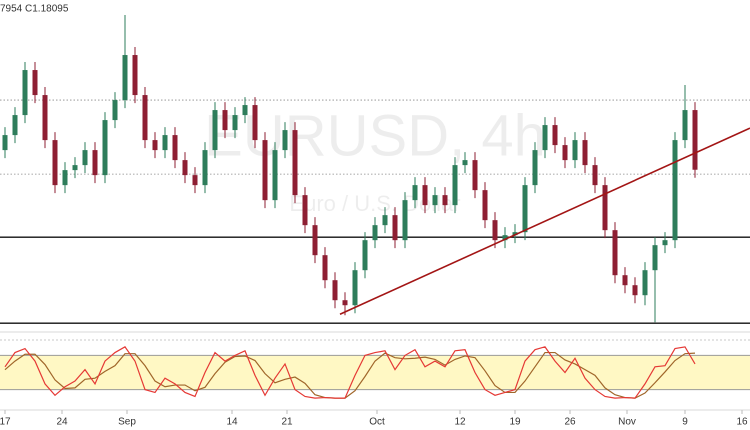 The width and height of the screenshot is (750, 430). What do you see at coordinates (627, 422) in the screenshot?
I see `x-tick-label: Nov` at bounding box center [627, 422].